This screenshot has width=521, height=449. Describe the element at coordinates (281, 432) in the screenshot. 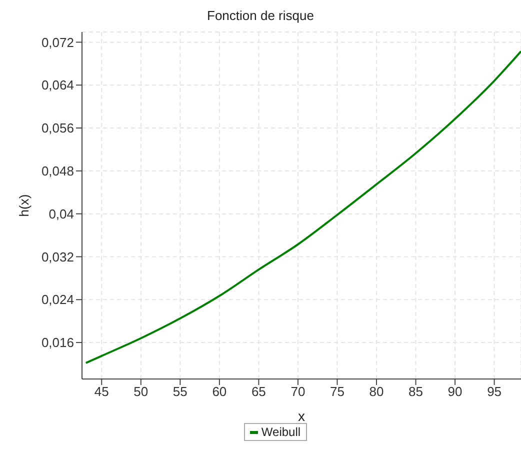

I see `legend-label: Weibull` at that location.